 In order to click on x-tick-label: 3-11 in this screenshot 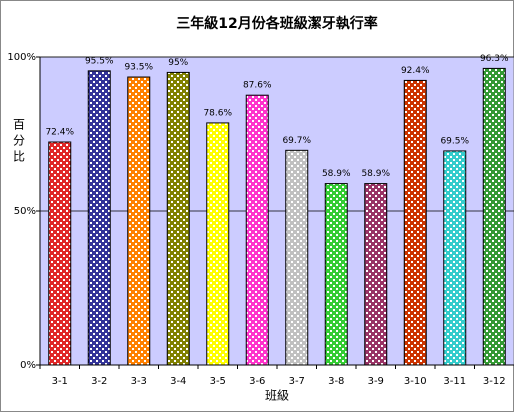, I will do `click(454, 381)`.